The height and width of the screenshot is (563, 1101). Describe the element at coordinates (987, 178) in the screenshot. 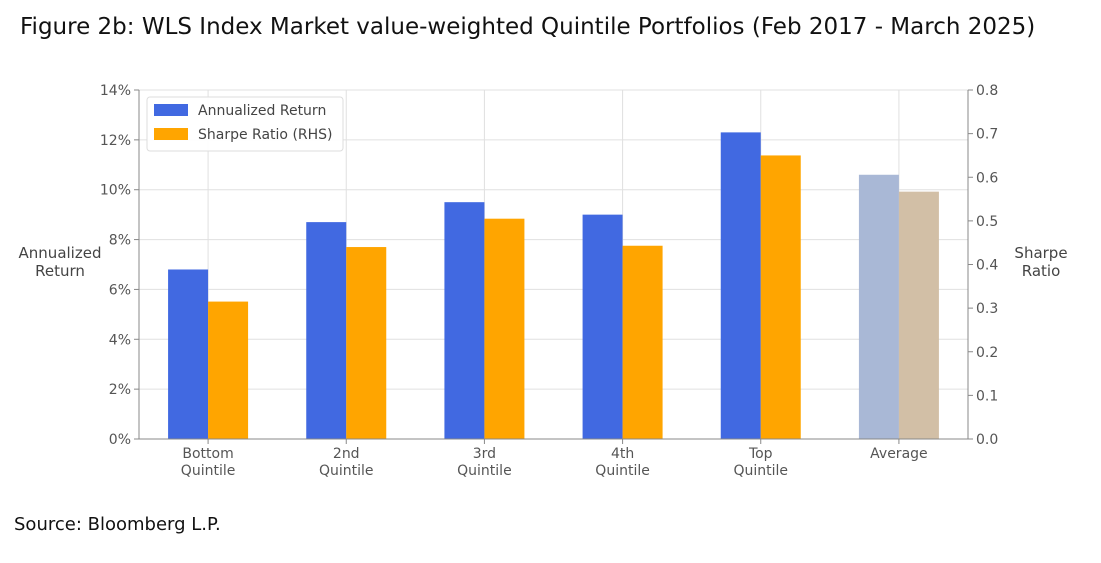

I see `y-right-tick-label: 0.6` at that location.